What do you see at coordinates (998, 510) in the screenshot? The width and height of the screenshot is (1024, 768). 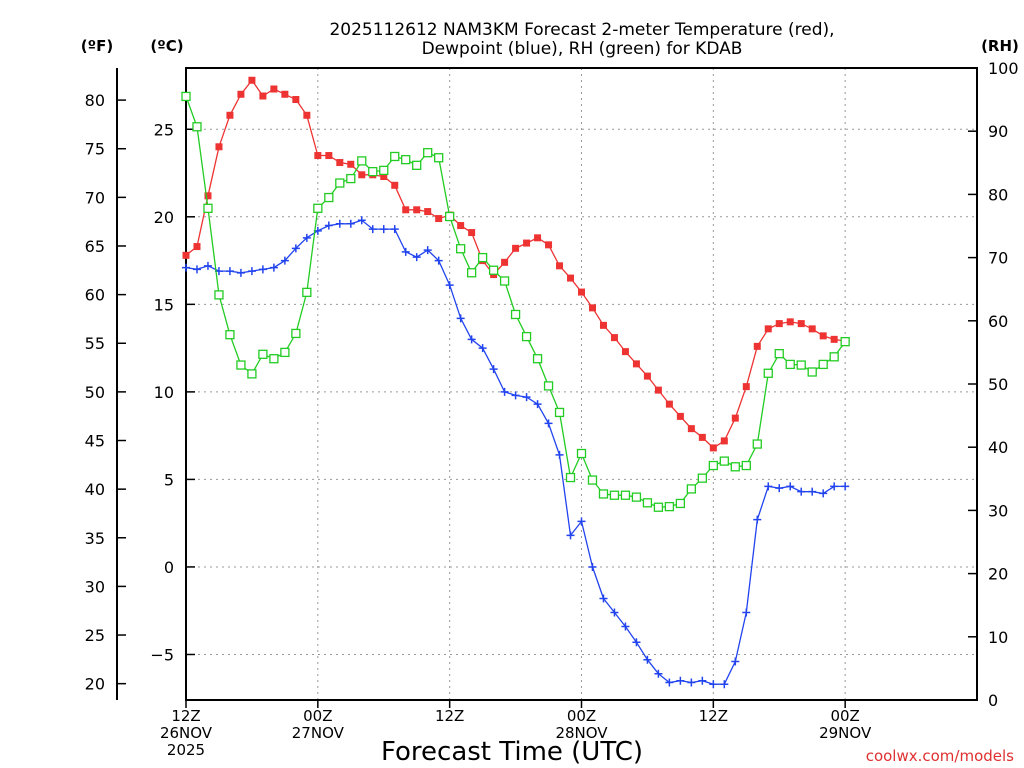 I see `rh-tick-label: 30` at bounding box center [998, 510].